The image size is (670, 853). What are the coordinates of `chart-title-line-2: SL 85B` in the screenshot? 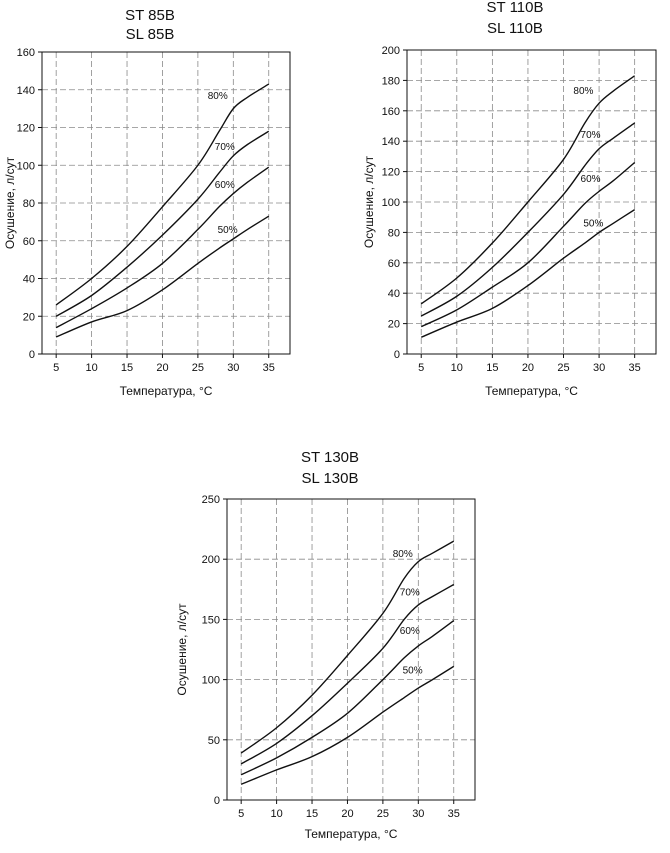 It's located at (150, 34).